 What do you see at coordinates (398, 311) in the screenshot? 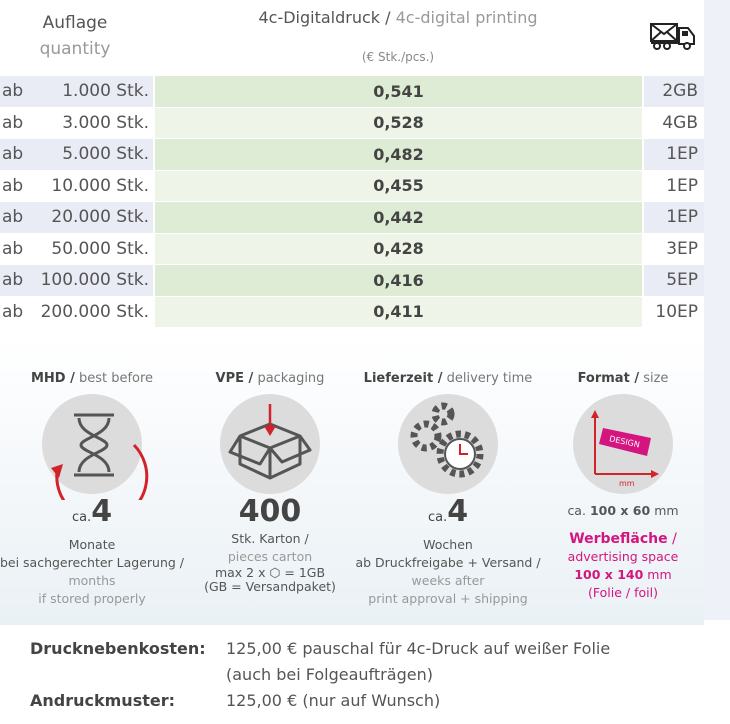
I see `cell-price: 0,411` at bounding box center [398, 311].